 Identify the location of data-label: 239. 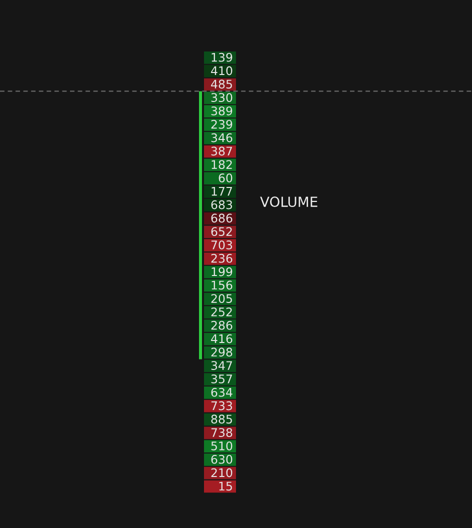
(221, 124).